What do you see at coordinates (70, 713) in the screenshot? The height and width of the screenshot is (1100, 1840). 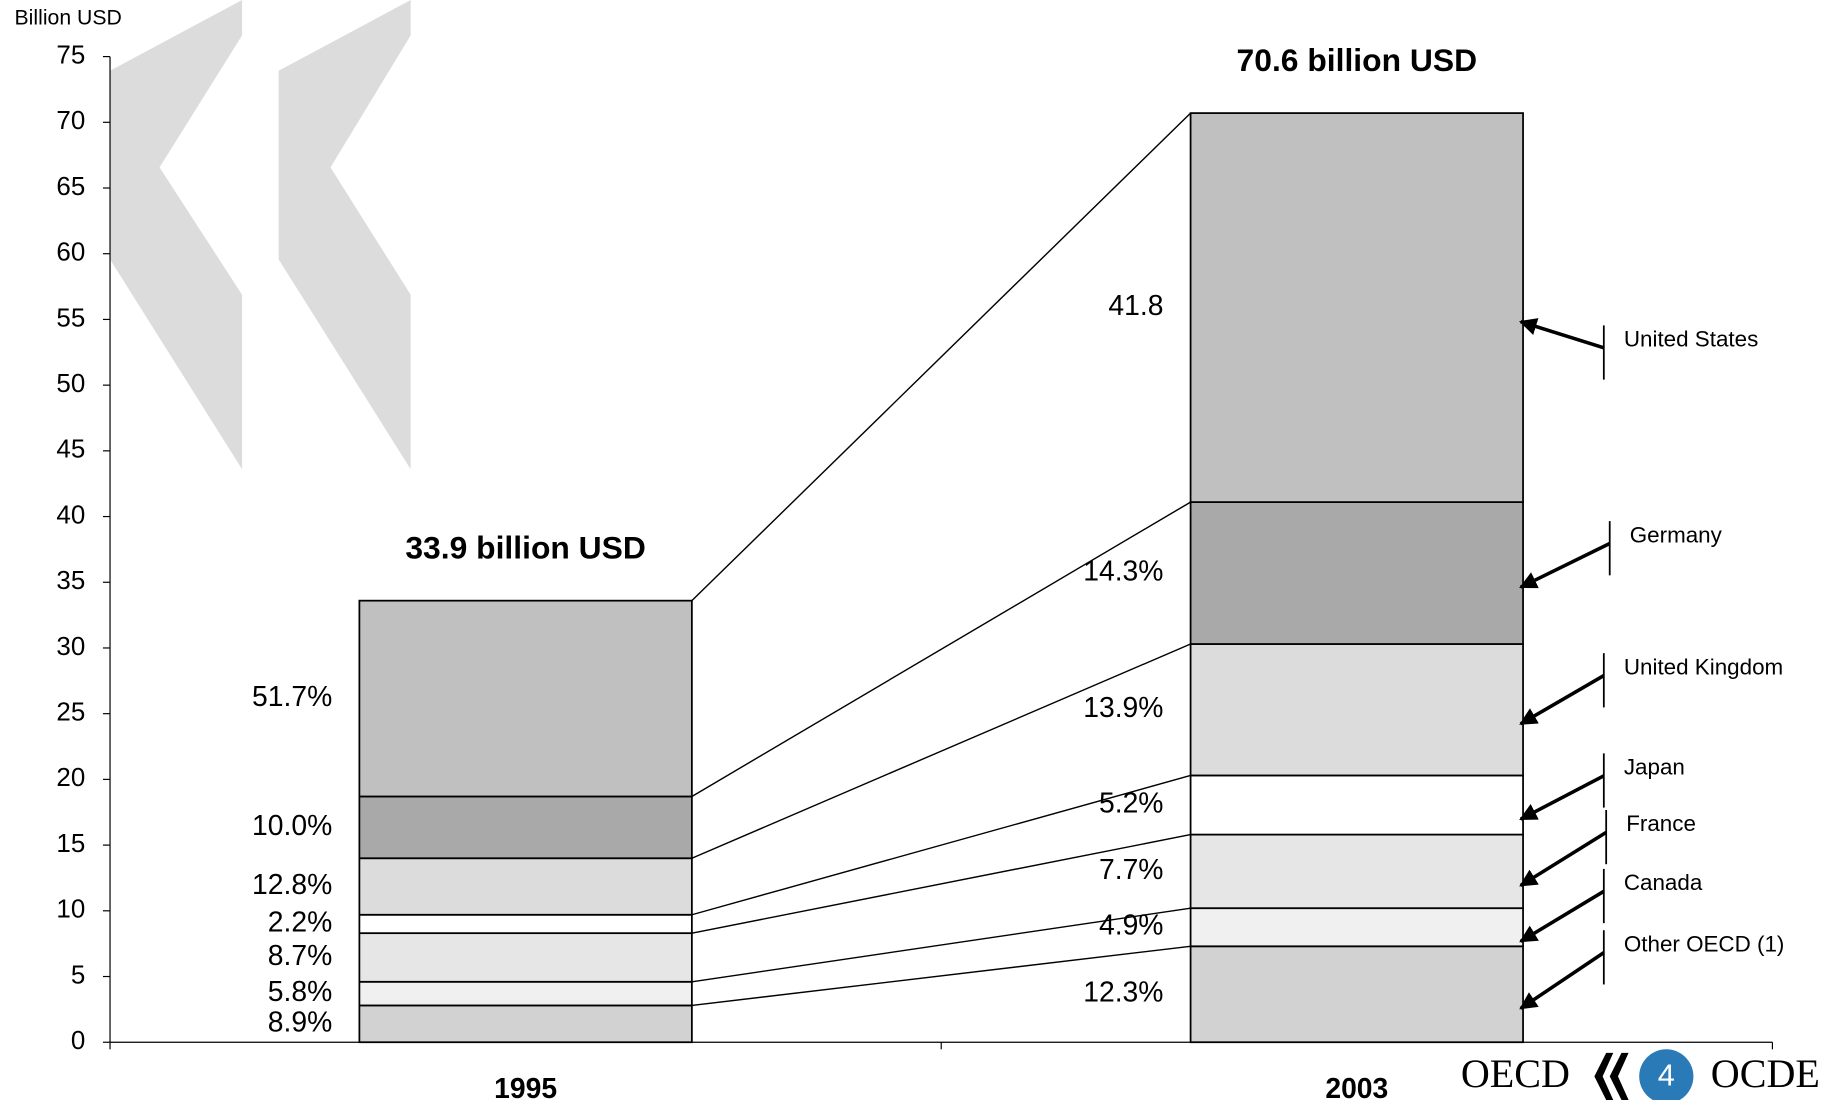 I see `y-tick-label: 25` at bounding box center [70, 713].